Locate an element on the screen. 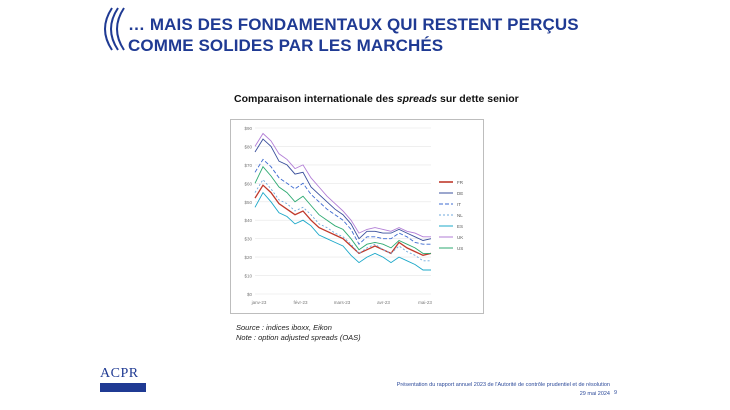 The height and width of the screenshot is (410, 730). y-tick-label: $40 is located at coordinates (248, 220).